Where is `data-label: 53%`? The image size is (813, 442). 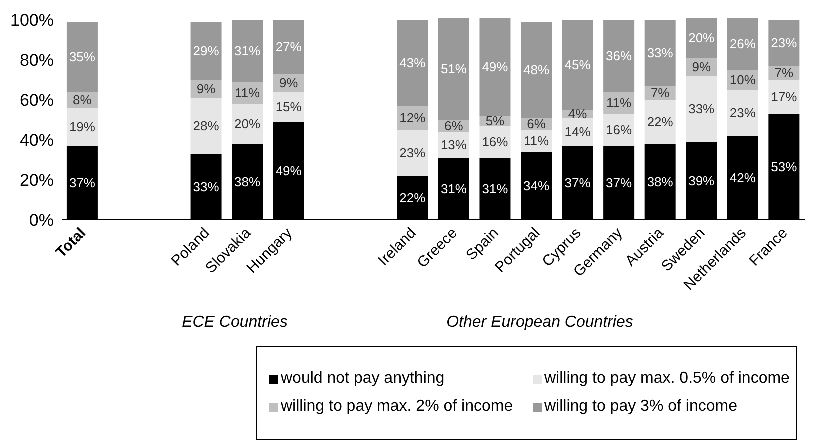 data-label: 53% is located at coordinates (784, 167).